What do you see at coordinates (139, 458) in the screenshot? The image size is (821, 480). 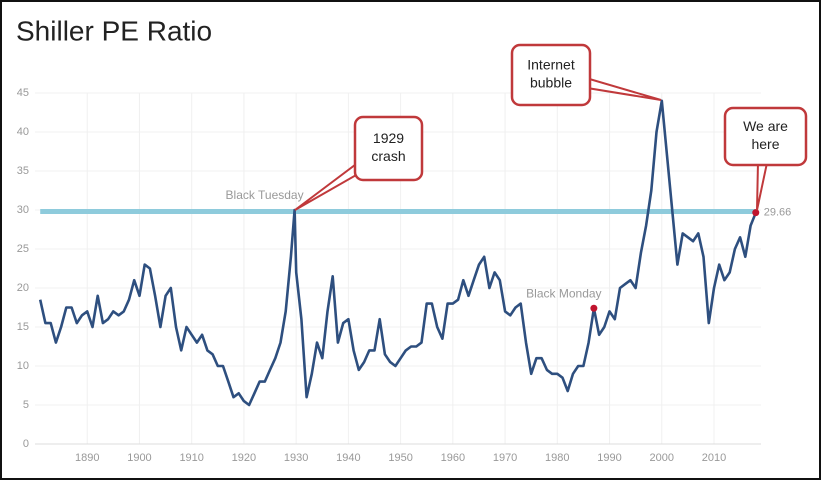 I see `x-tick-label: 1900` at bounding box center [139, 458].